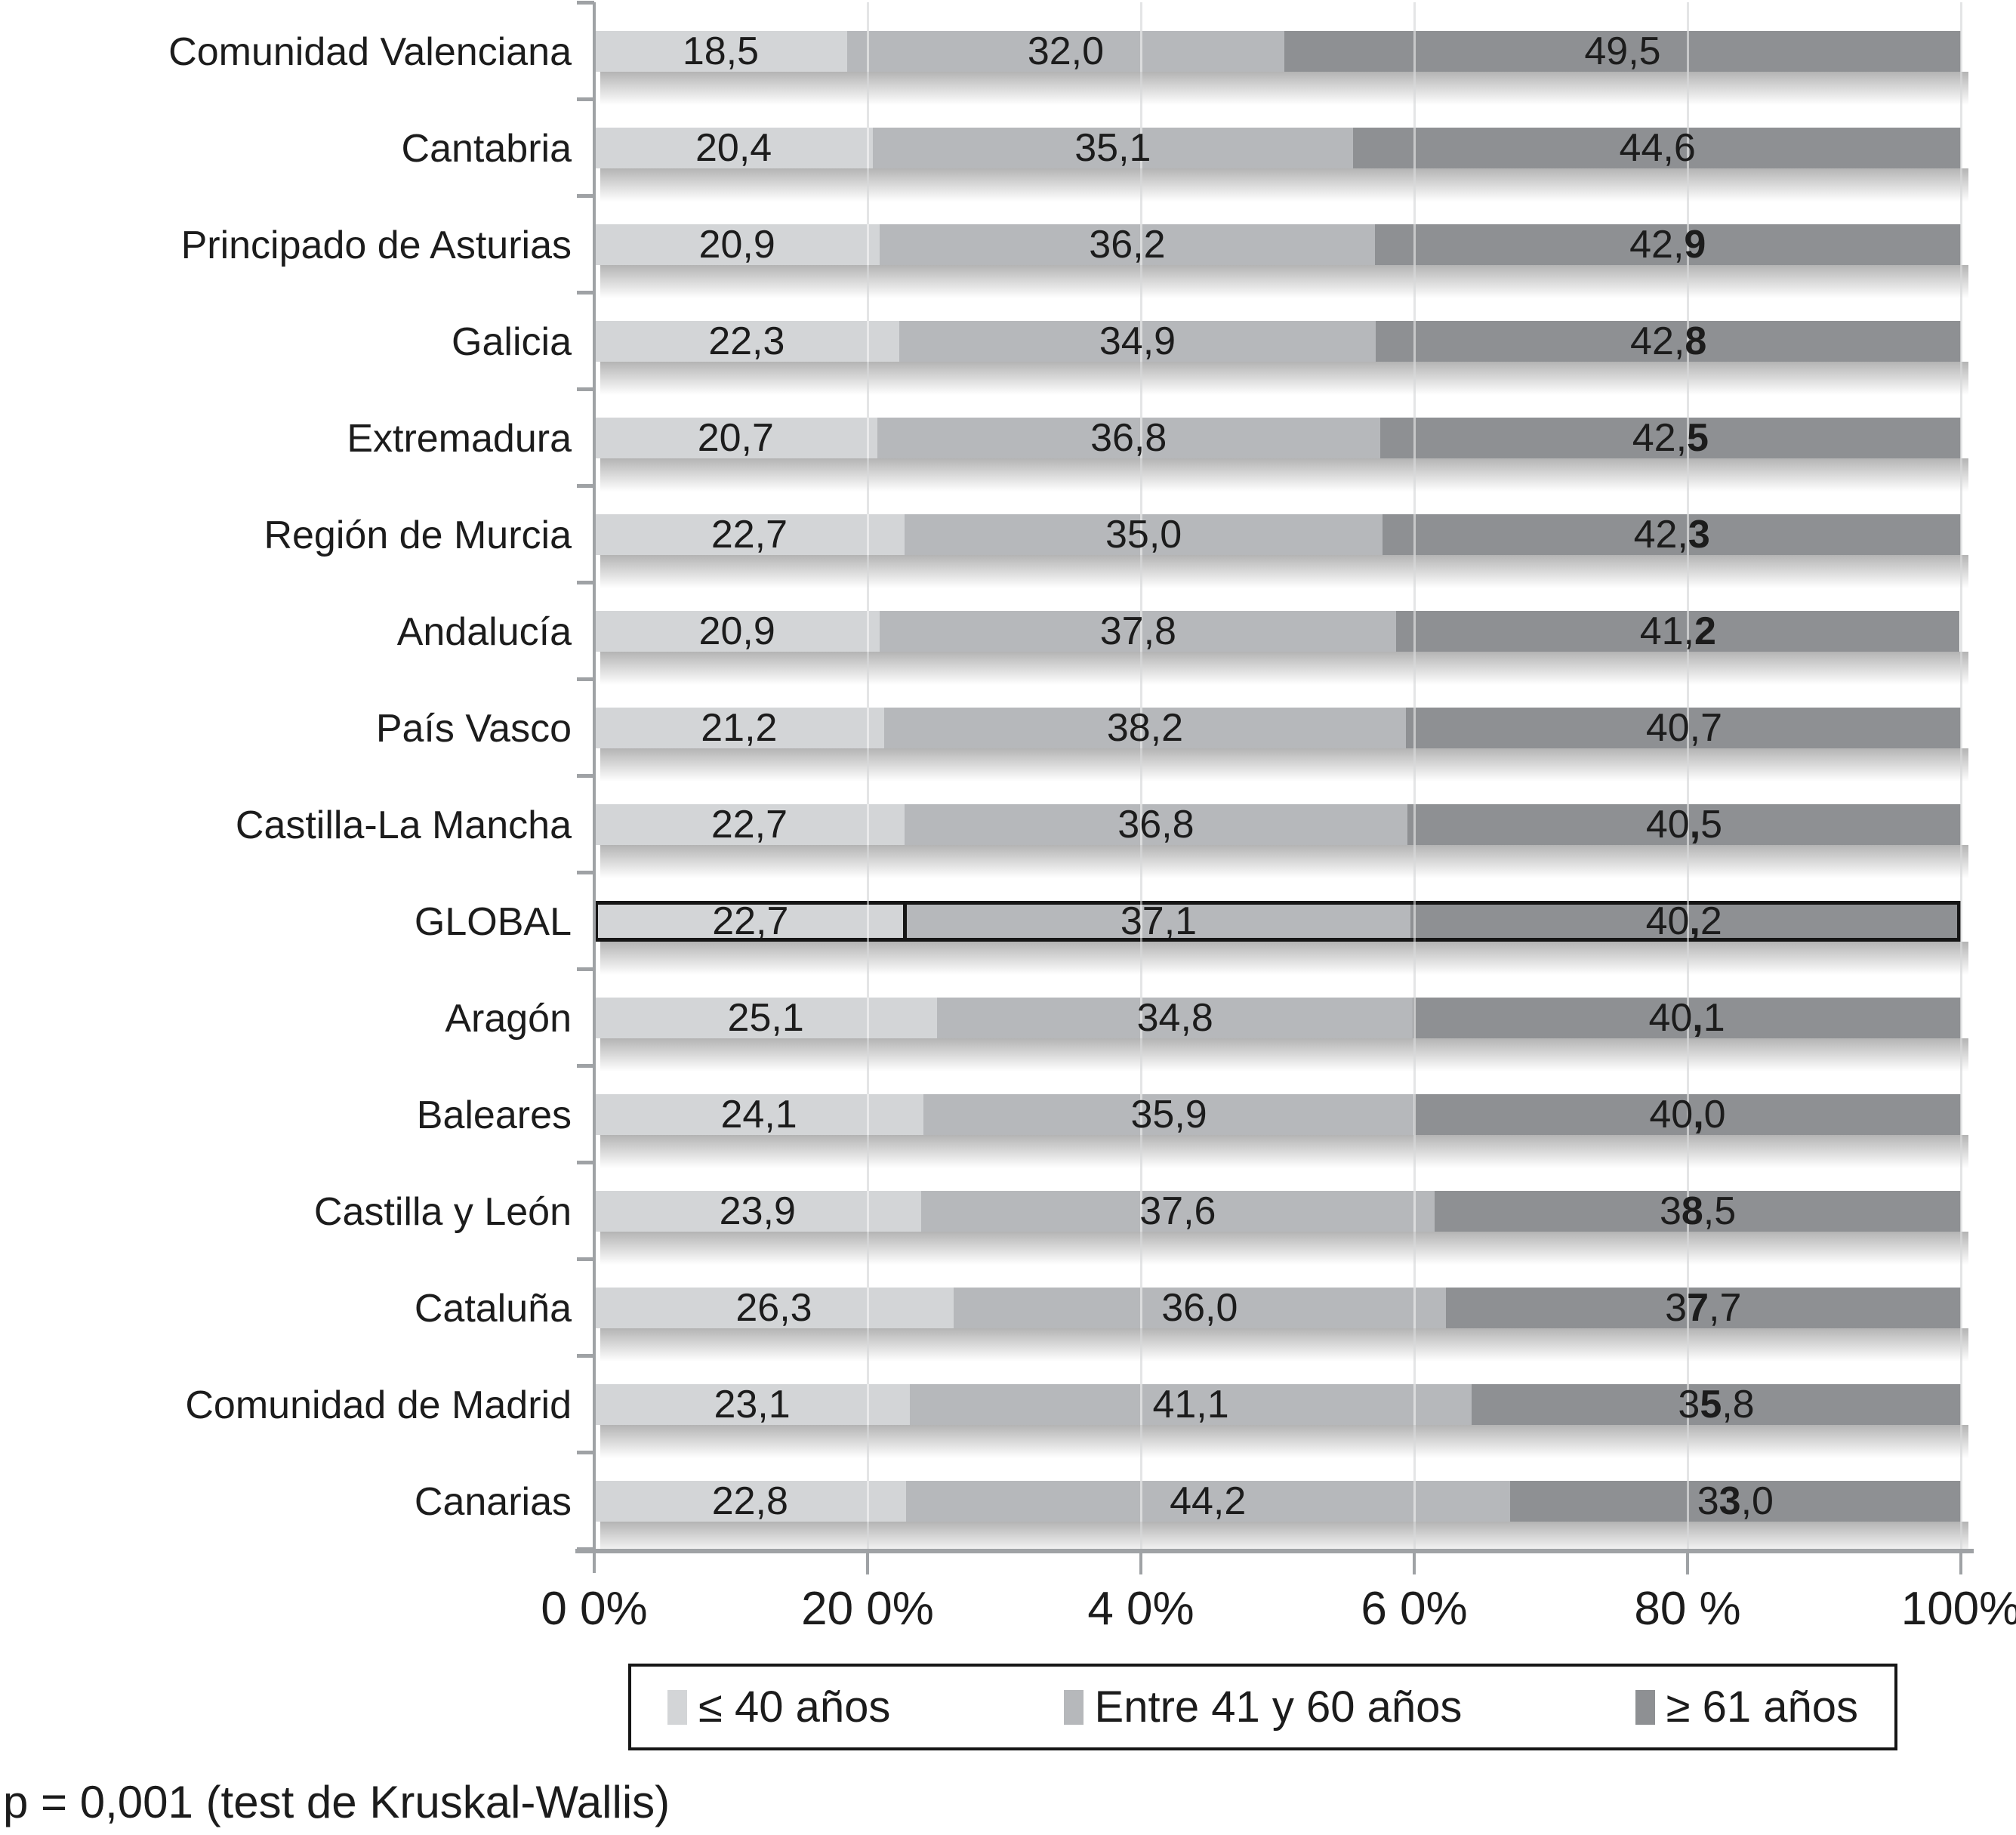  What do you see at coordinates (749, 824) in the screenshot?
I see `segment-value: 22,7` at bounding box center [749, 824].